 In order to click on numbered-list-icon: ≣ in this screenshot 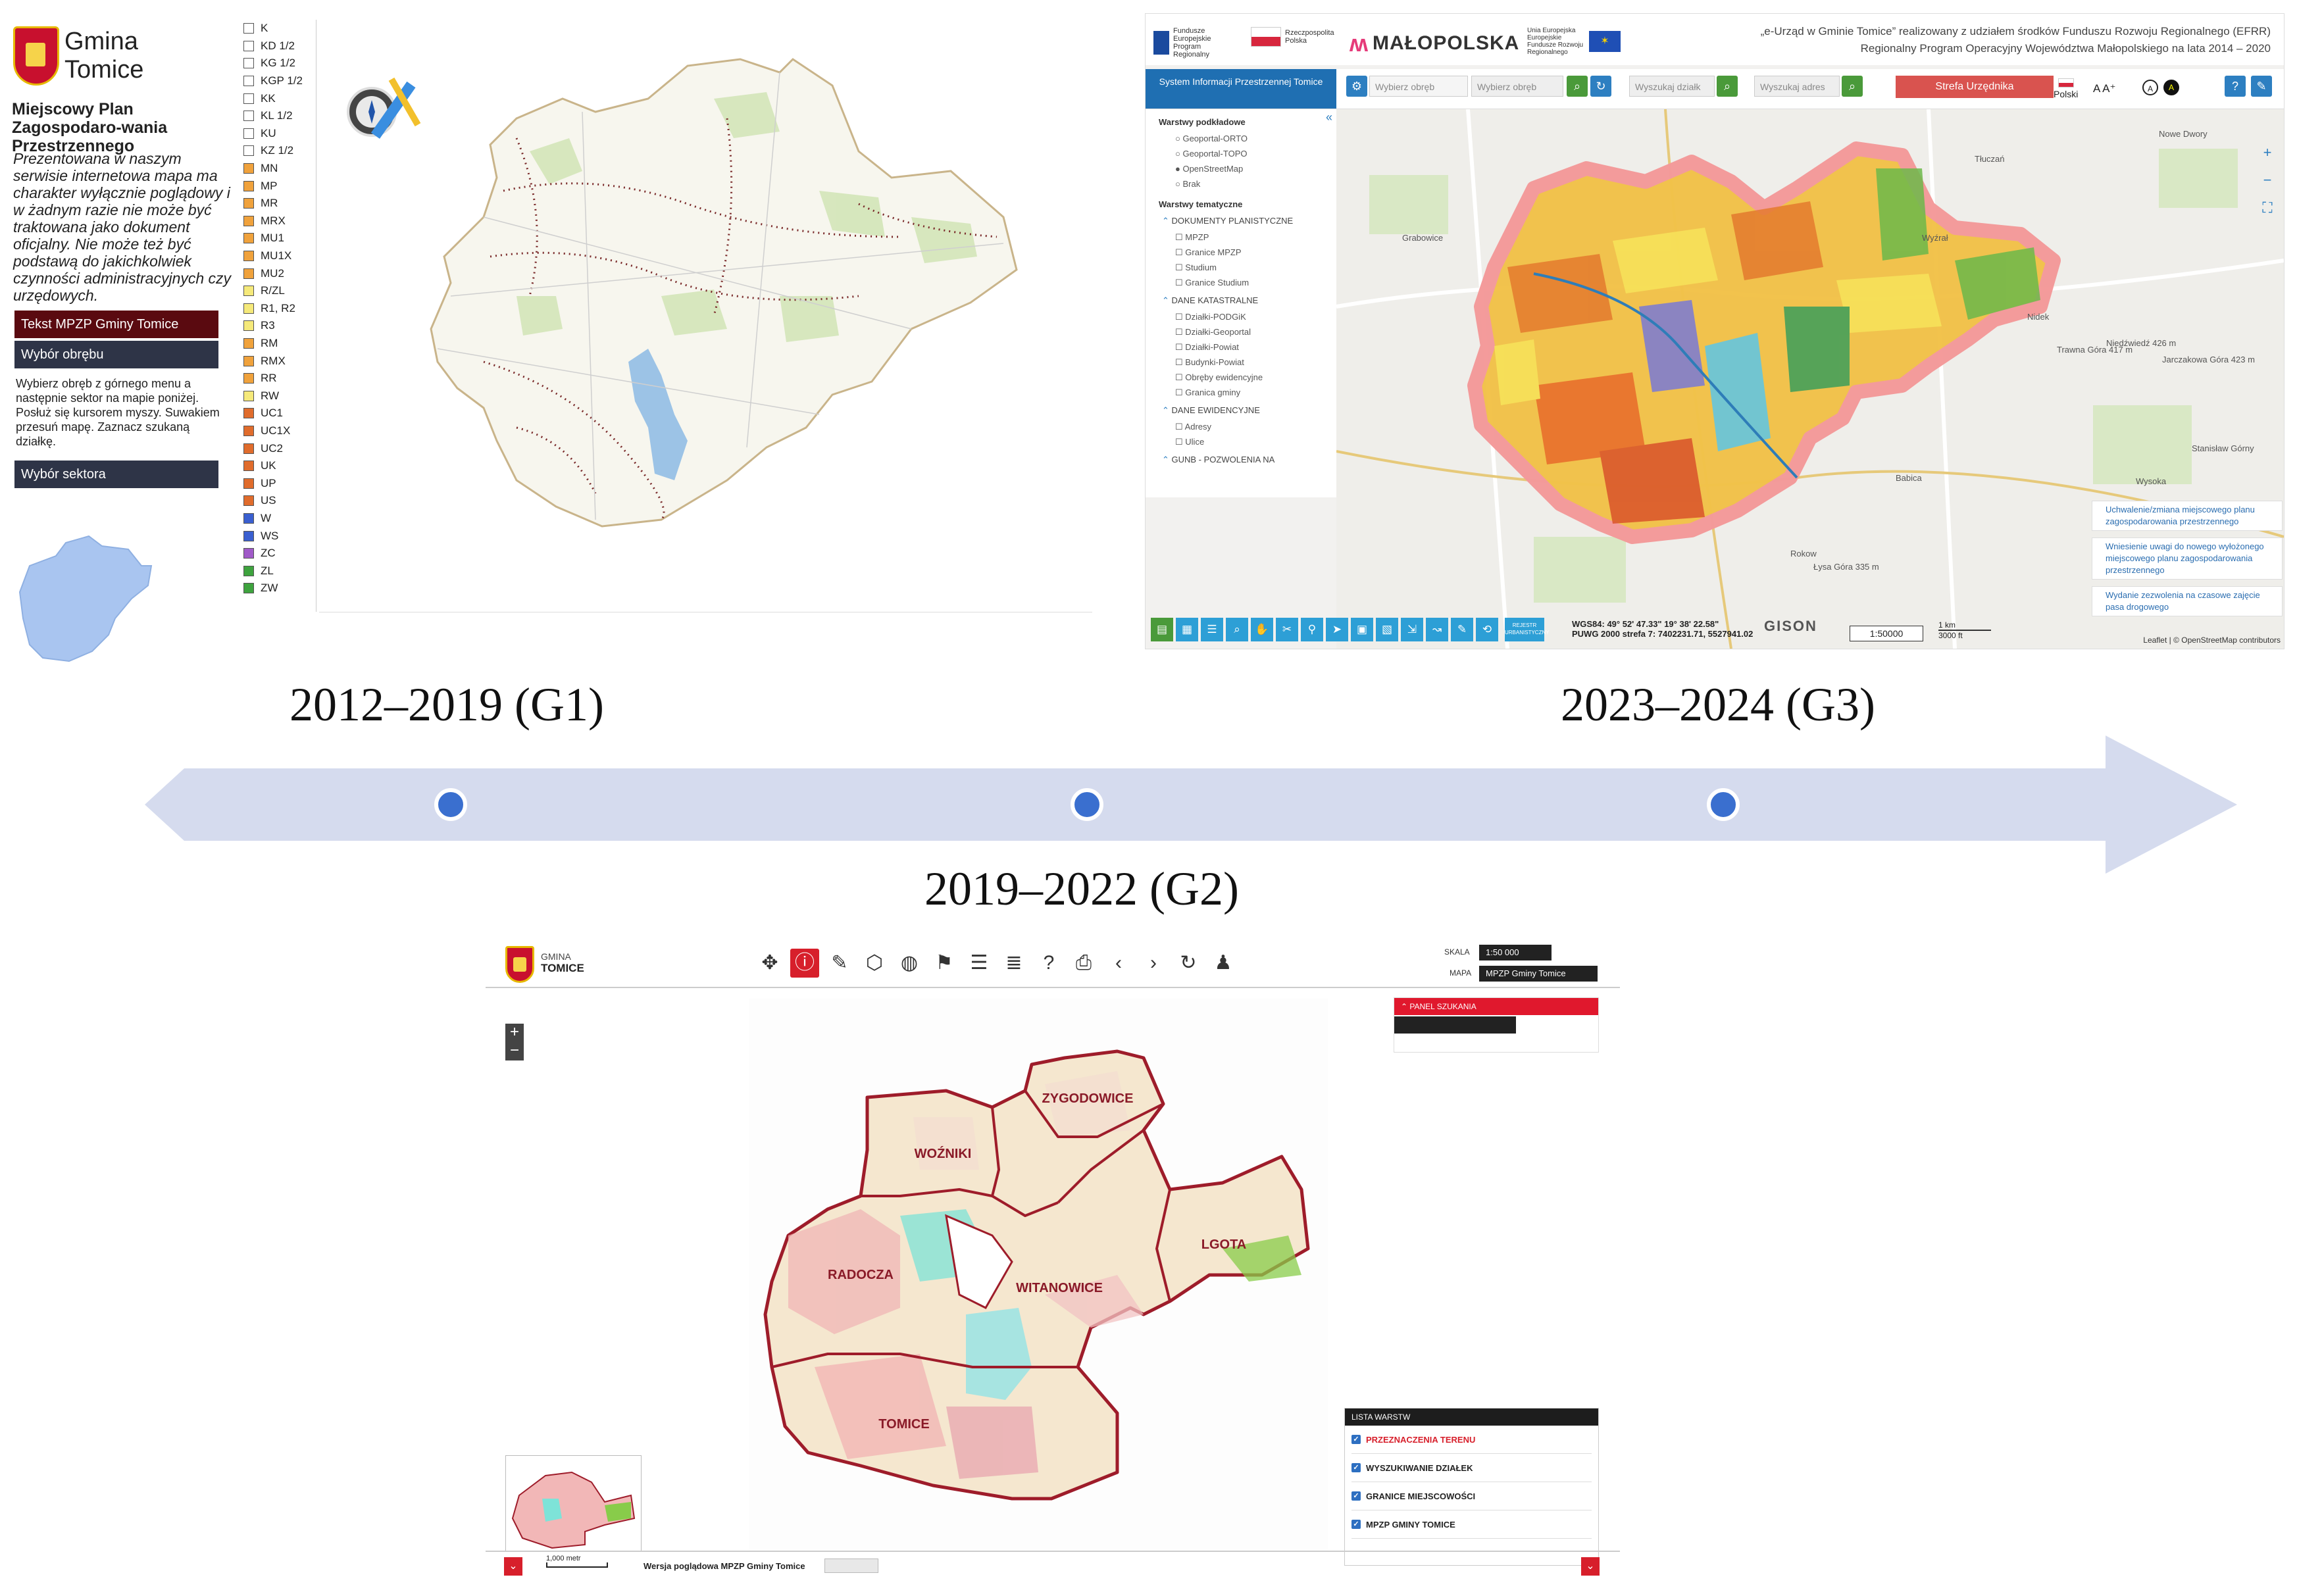, I will do `click(1014, 963)`.